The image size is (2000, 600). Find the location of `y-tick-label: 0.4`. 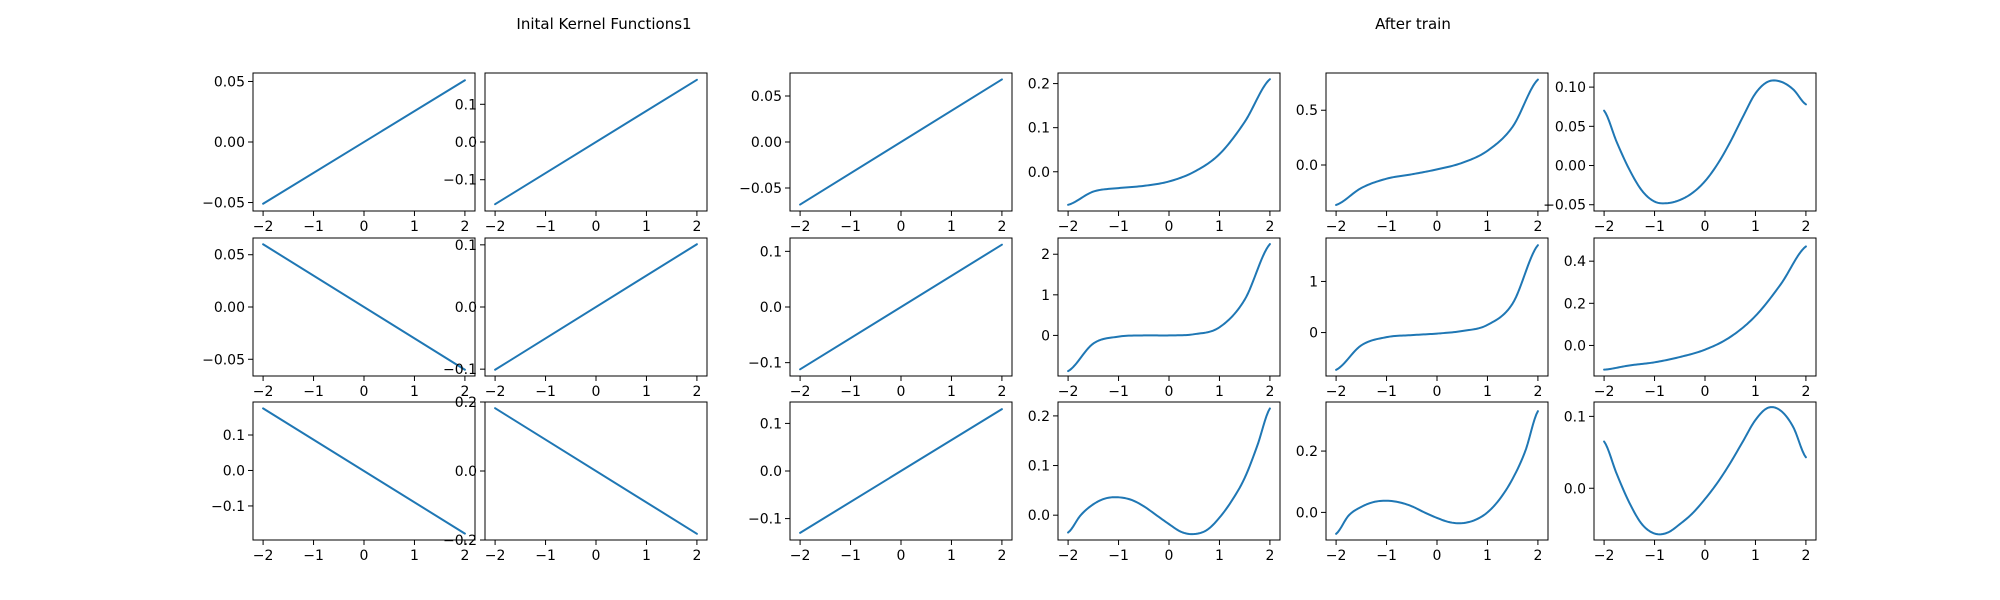

y-tick-label: 0.4 is located at coordinates (1575, 262).